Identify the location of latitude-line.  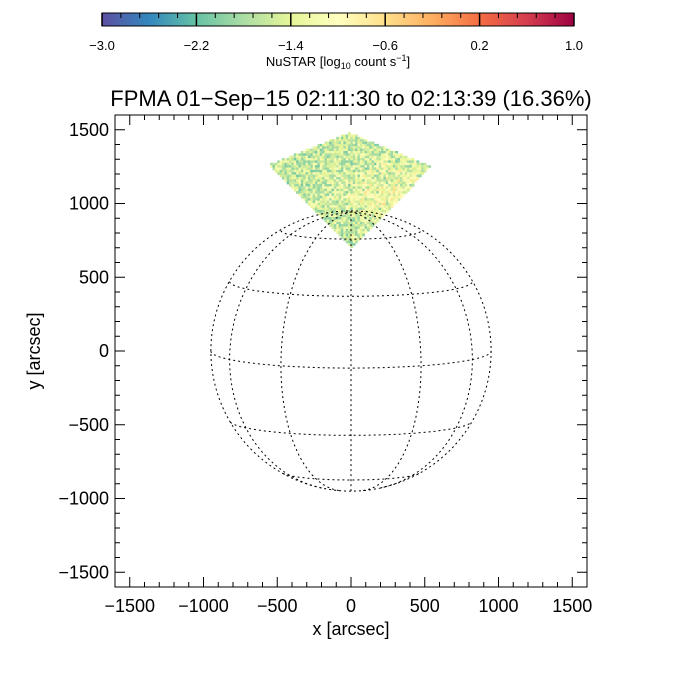
(351, 428).